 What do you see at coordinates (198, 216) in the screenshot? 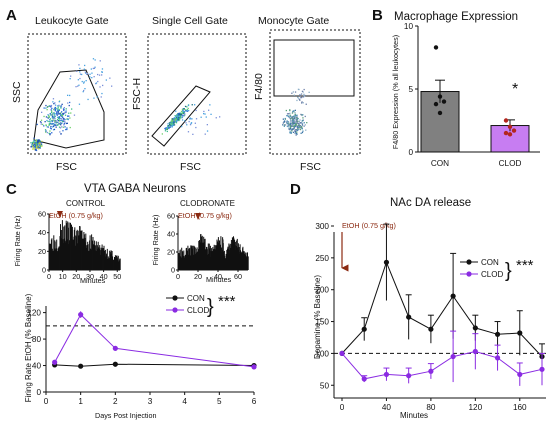
I see `clodronate-trace-etoh-marker` at bounding box center [198, 216].